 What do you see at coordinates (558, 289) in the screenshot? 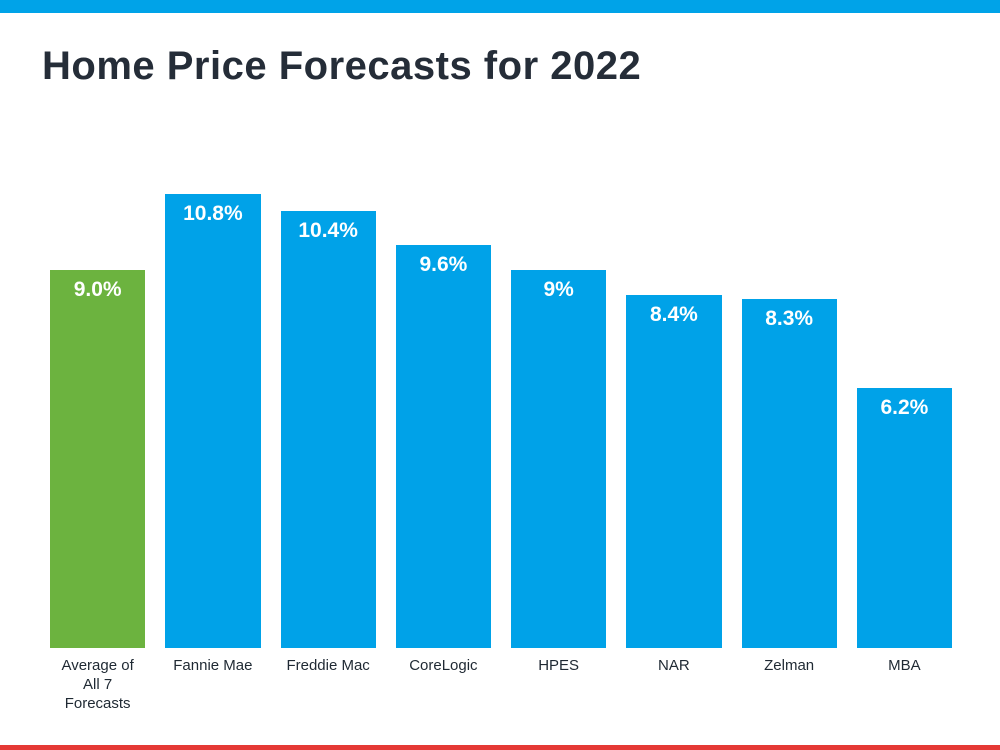
I see `bar-value-label: 9%` at bounding box center [558, 289].